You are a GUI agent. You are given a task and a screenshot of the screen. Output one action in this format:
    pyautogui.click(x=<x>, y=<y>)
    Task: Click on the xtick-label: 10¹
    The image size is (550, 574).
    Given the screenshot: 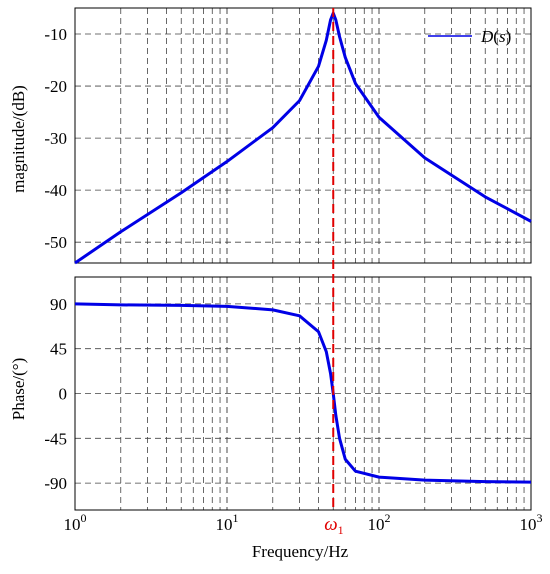 What is the action you would take?
    pyautogui.click(x=227, y=522)
    